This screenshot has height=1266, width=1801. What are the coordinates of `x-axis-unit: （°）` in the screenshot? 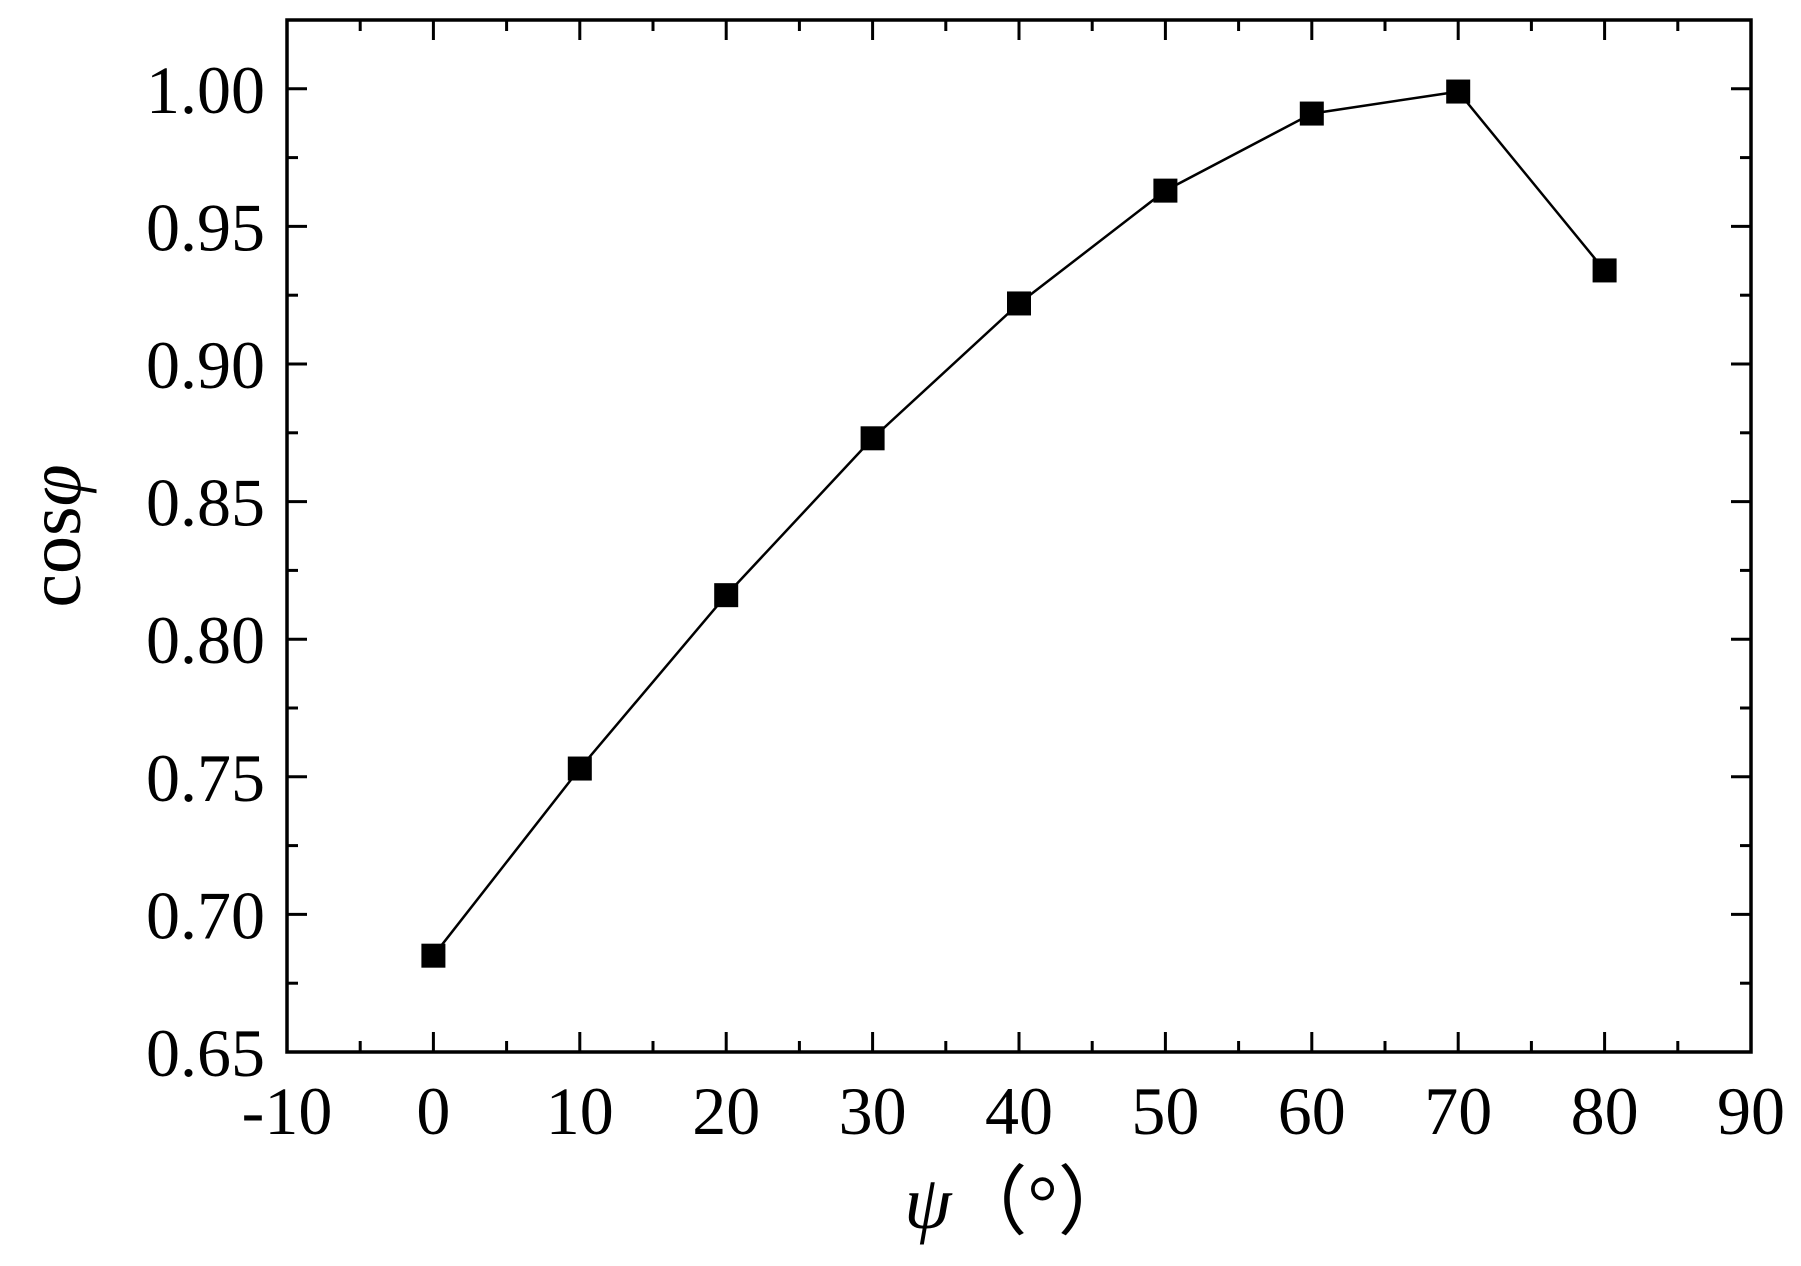 It's located at (1042, 1203).